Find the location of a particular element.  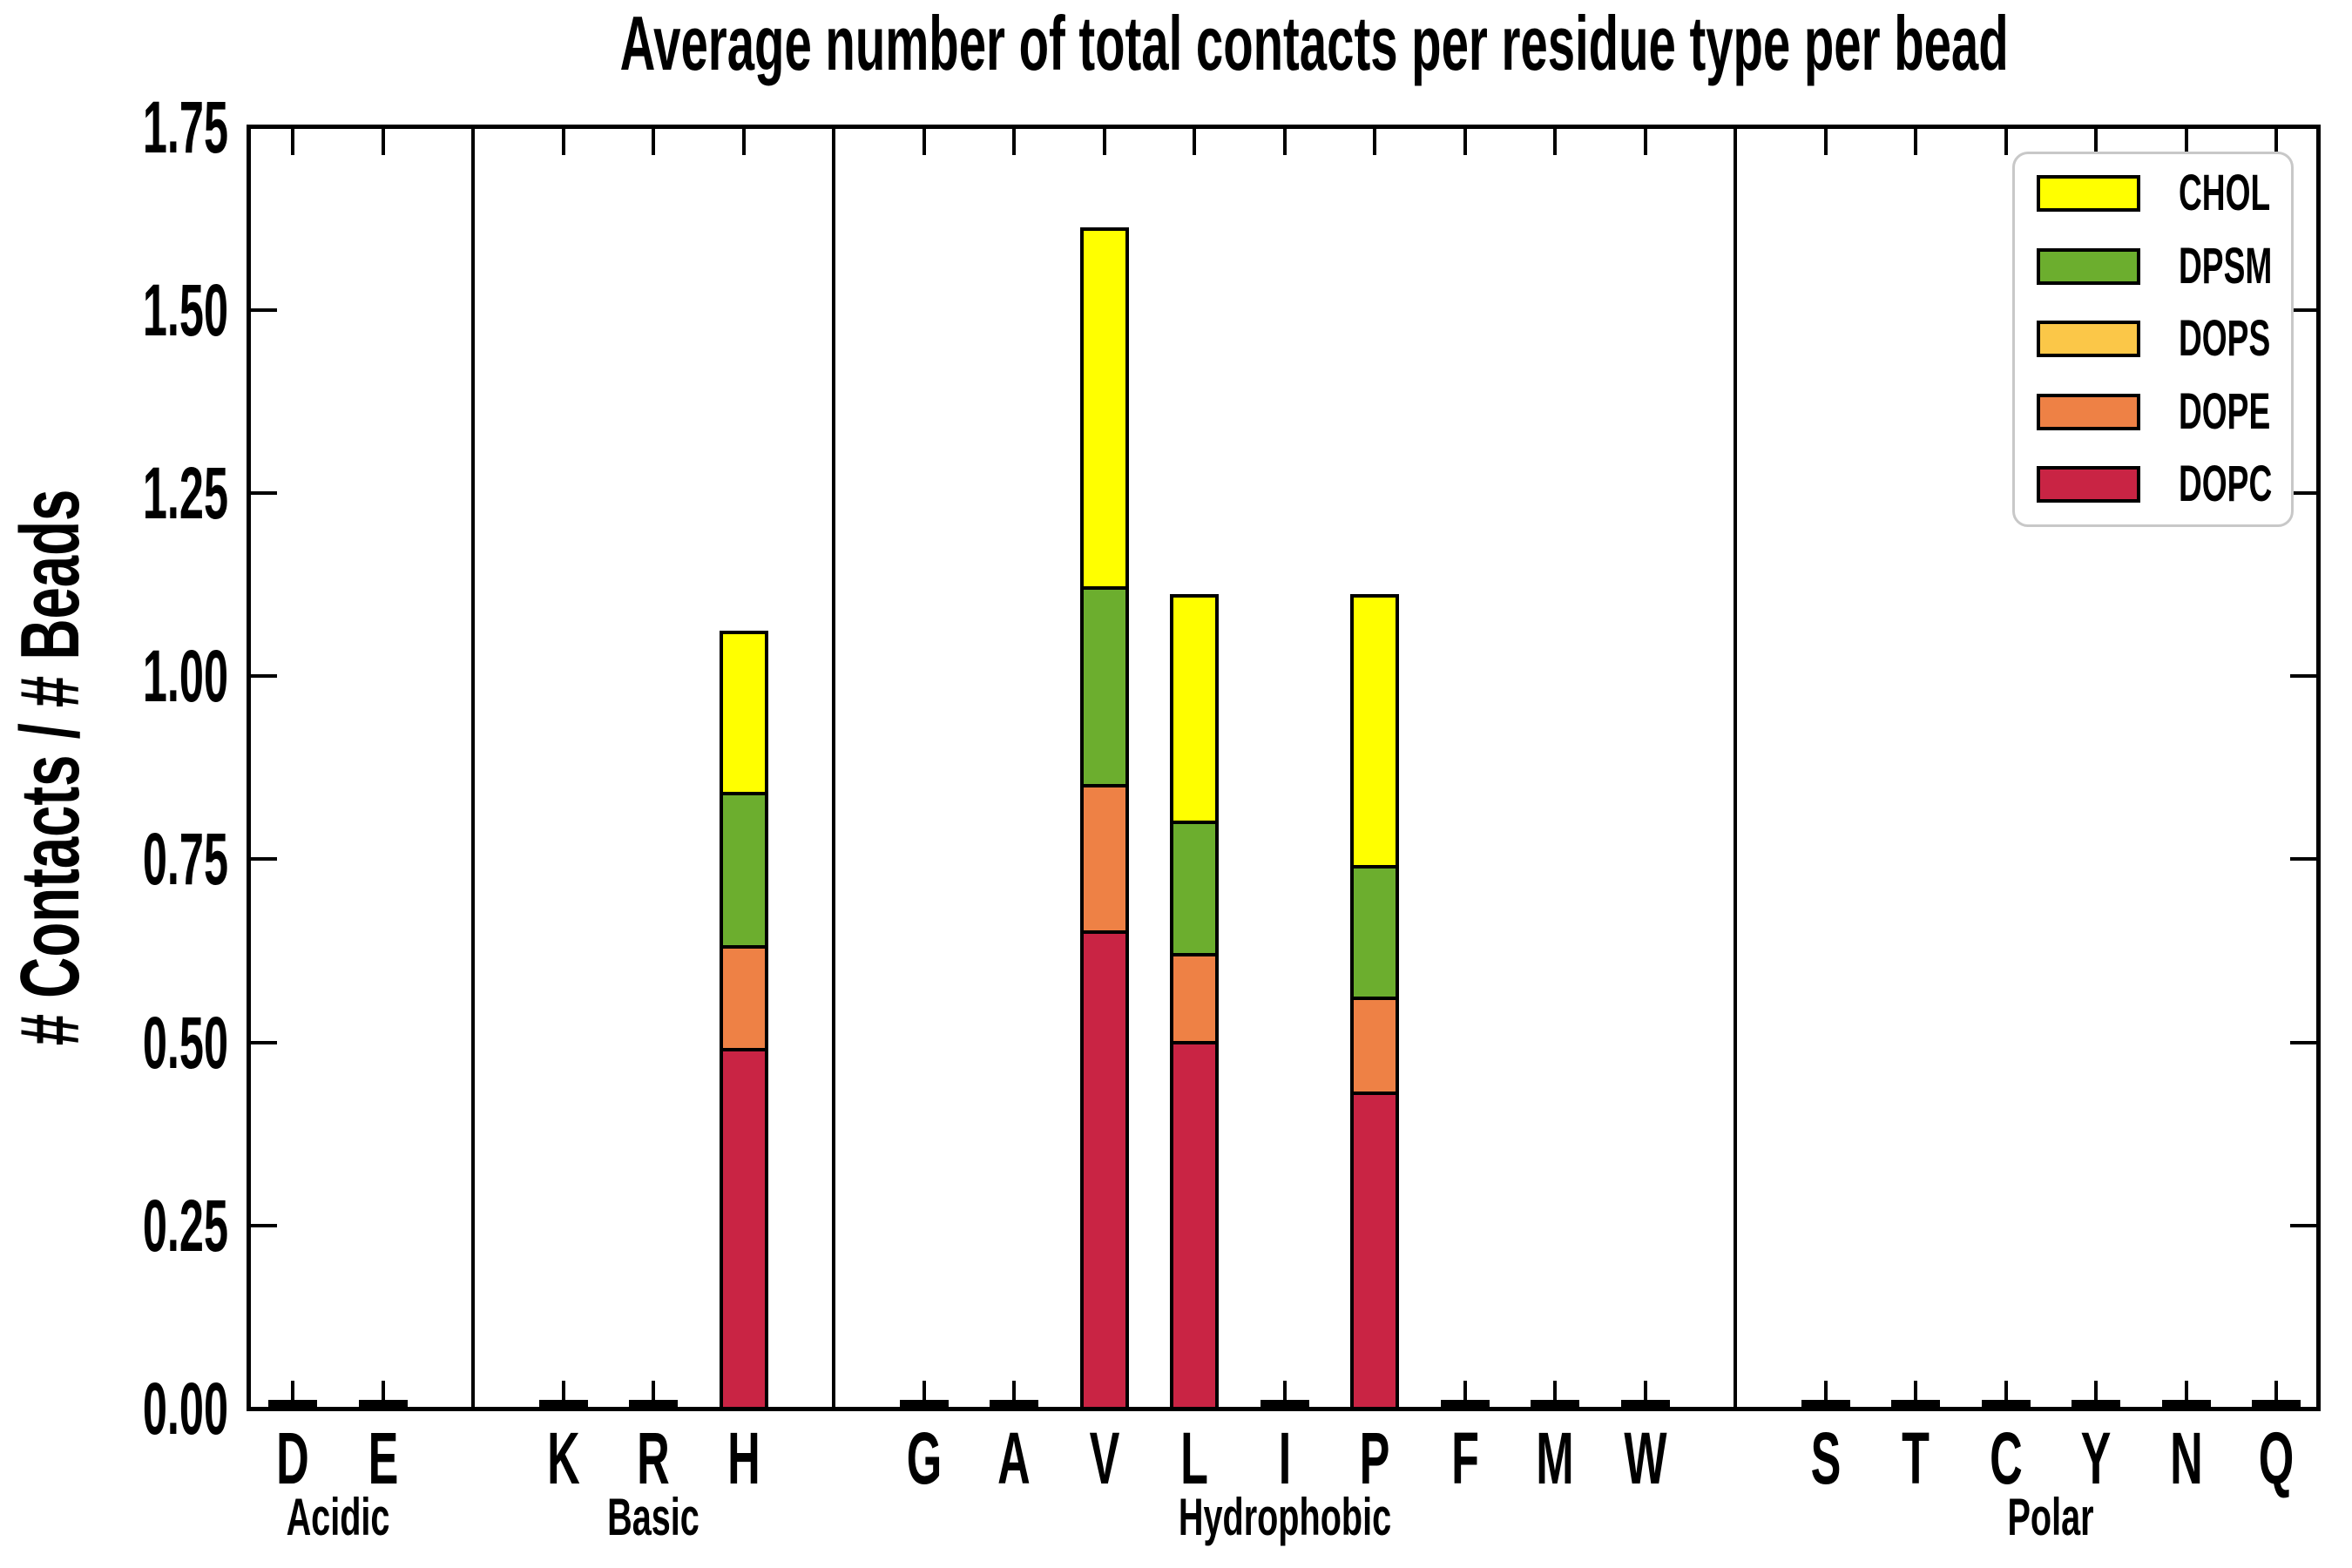

x-tick-label: D is located at coordinates (292, 1458).